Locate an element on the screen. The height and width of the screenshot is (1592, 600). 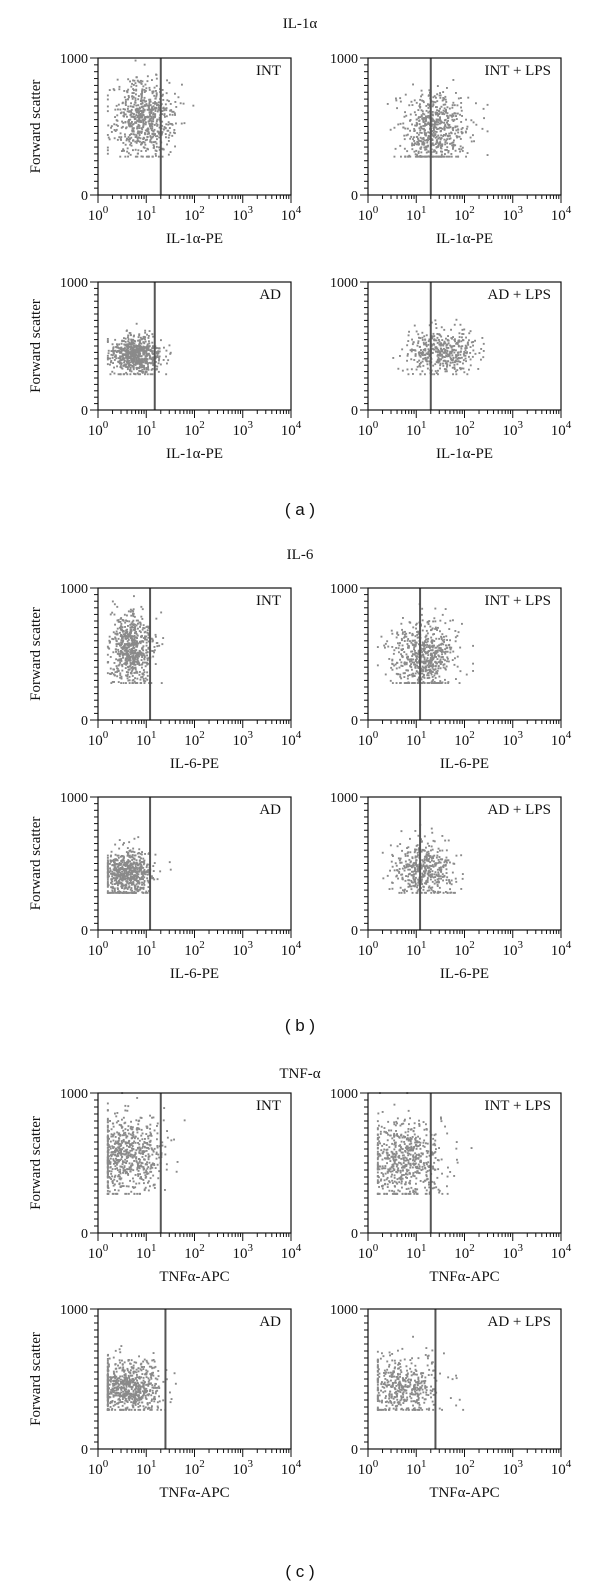
section-title-a: IL-1α is located at coordinates (300, 24).